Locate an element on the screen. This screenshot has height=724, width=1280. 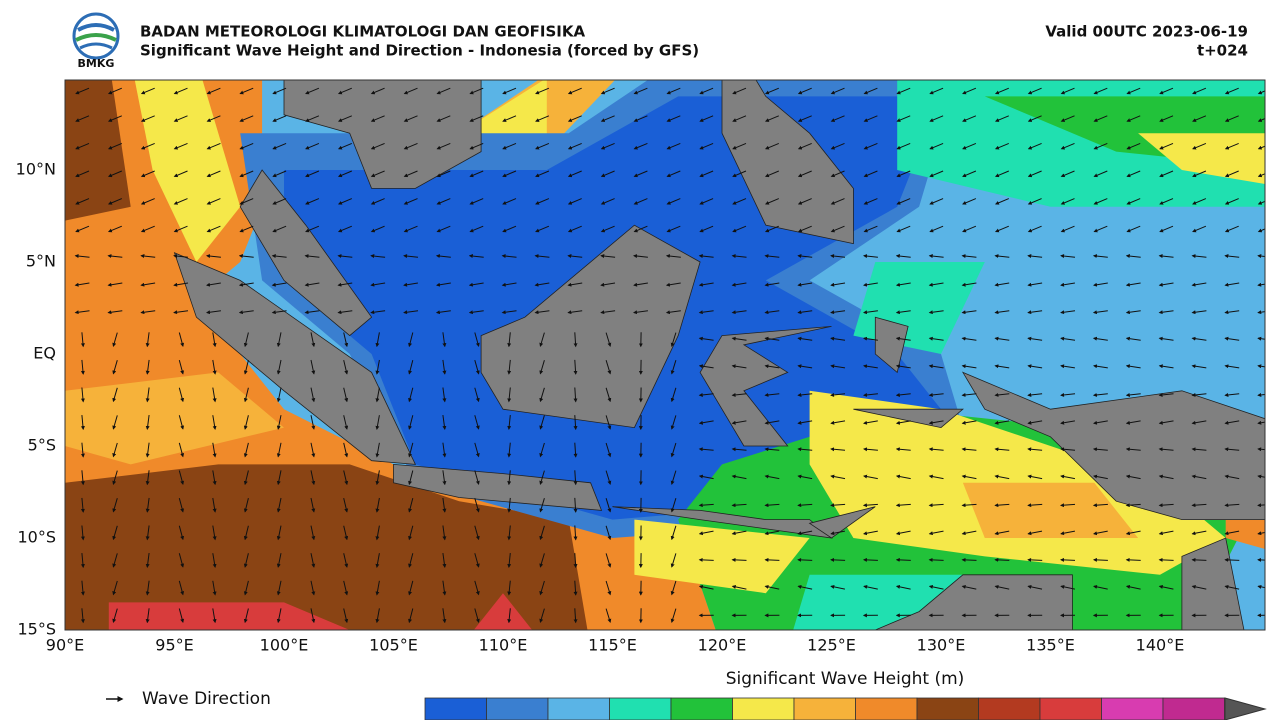
lon-label: 110°E is located at coordinates (503, 645).